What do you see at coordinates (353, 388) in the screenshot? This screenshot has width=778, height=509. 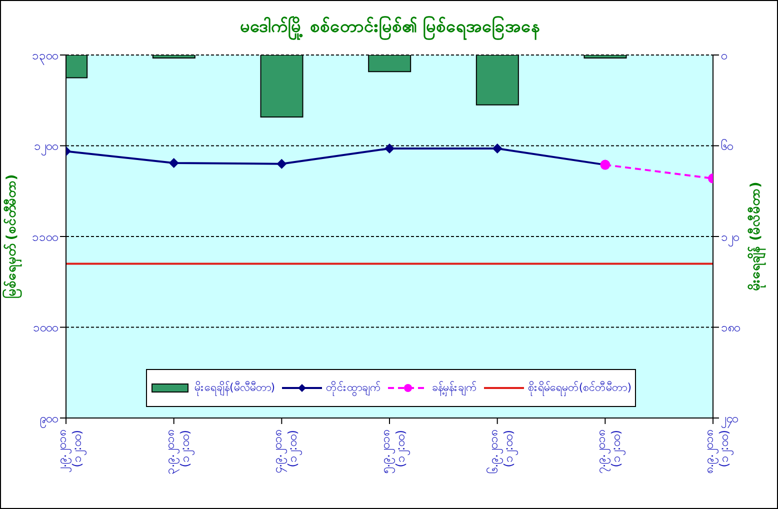 I see `legend-label: တိုင်းထွာချက်` at bounding box center [353, 388].